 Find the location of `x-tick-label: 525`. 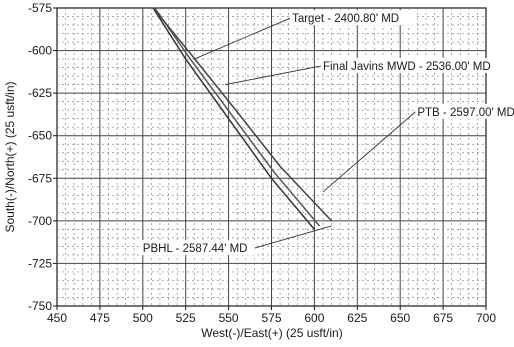

x-tick-label: 525 is located at coordinates (186, 318).